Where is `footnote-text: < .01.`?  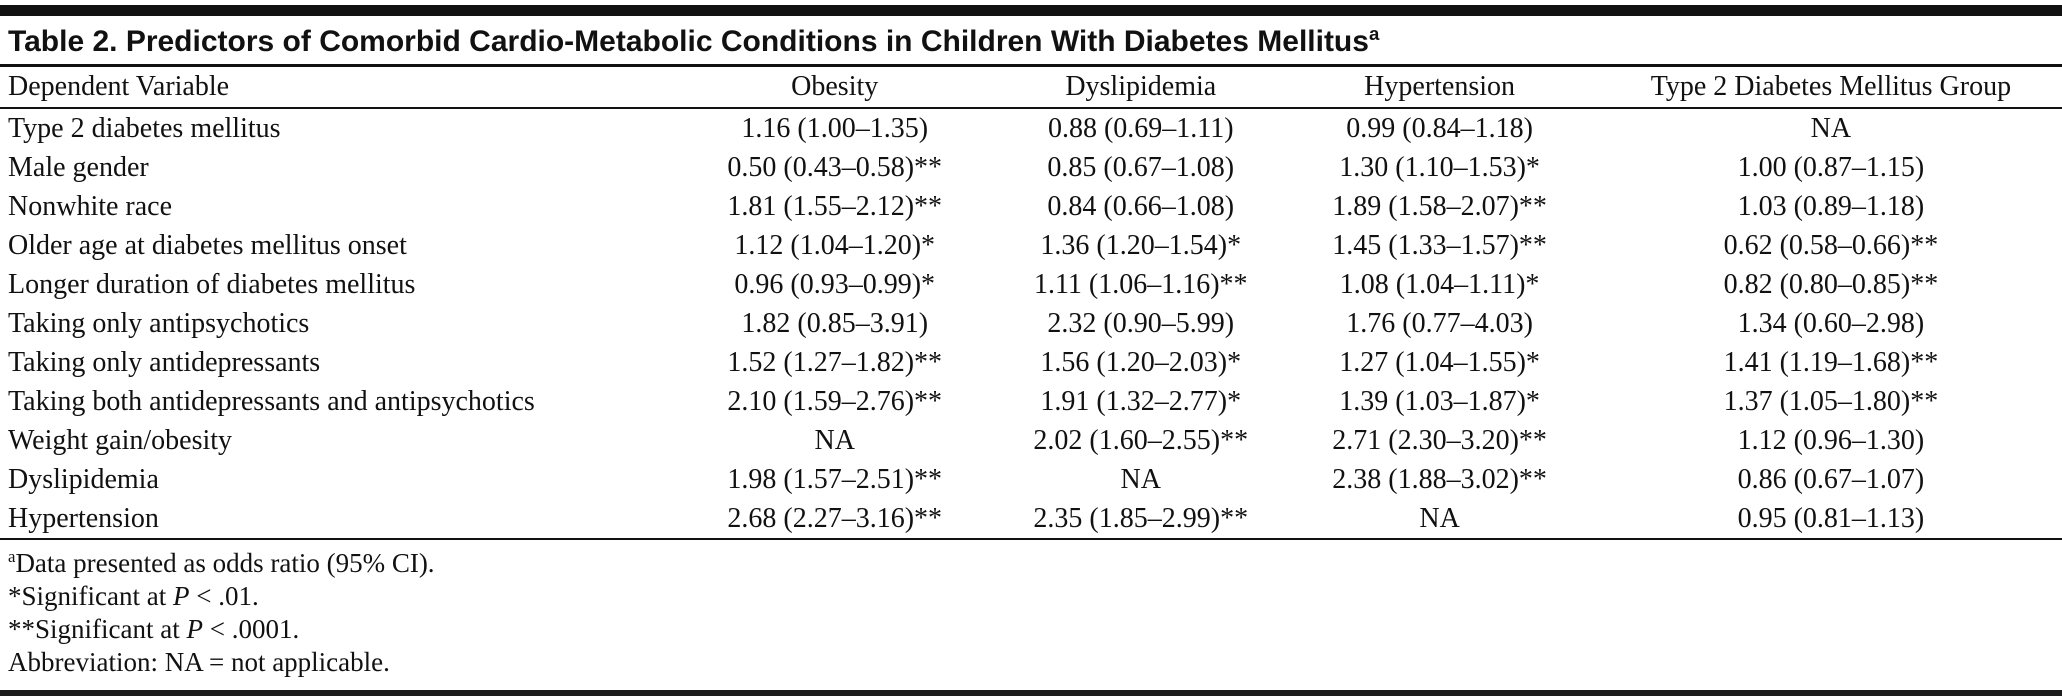 footnote-text: < .01. is located at coordinates (224, 596).